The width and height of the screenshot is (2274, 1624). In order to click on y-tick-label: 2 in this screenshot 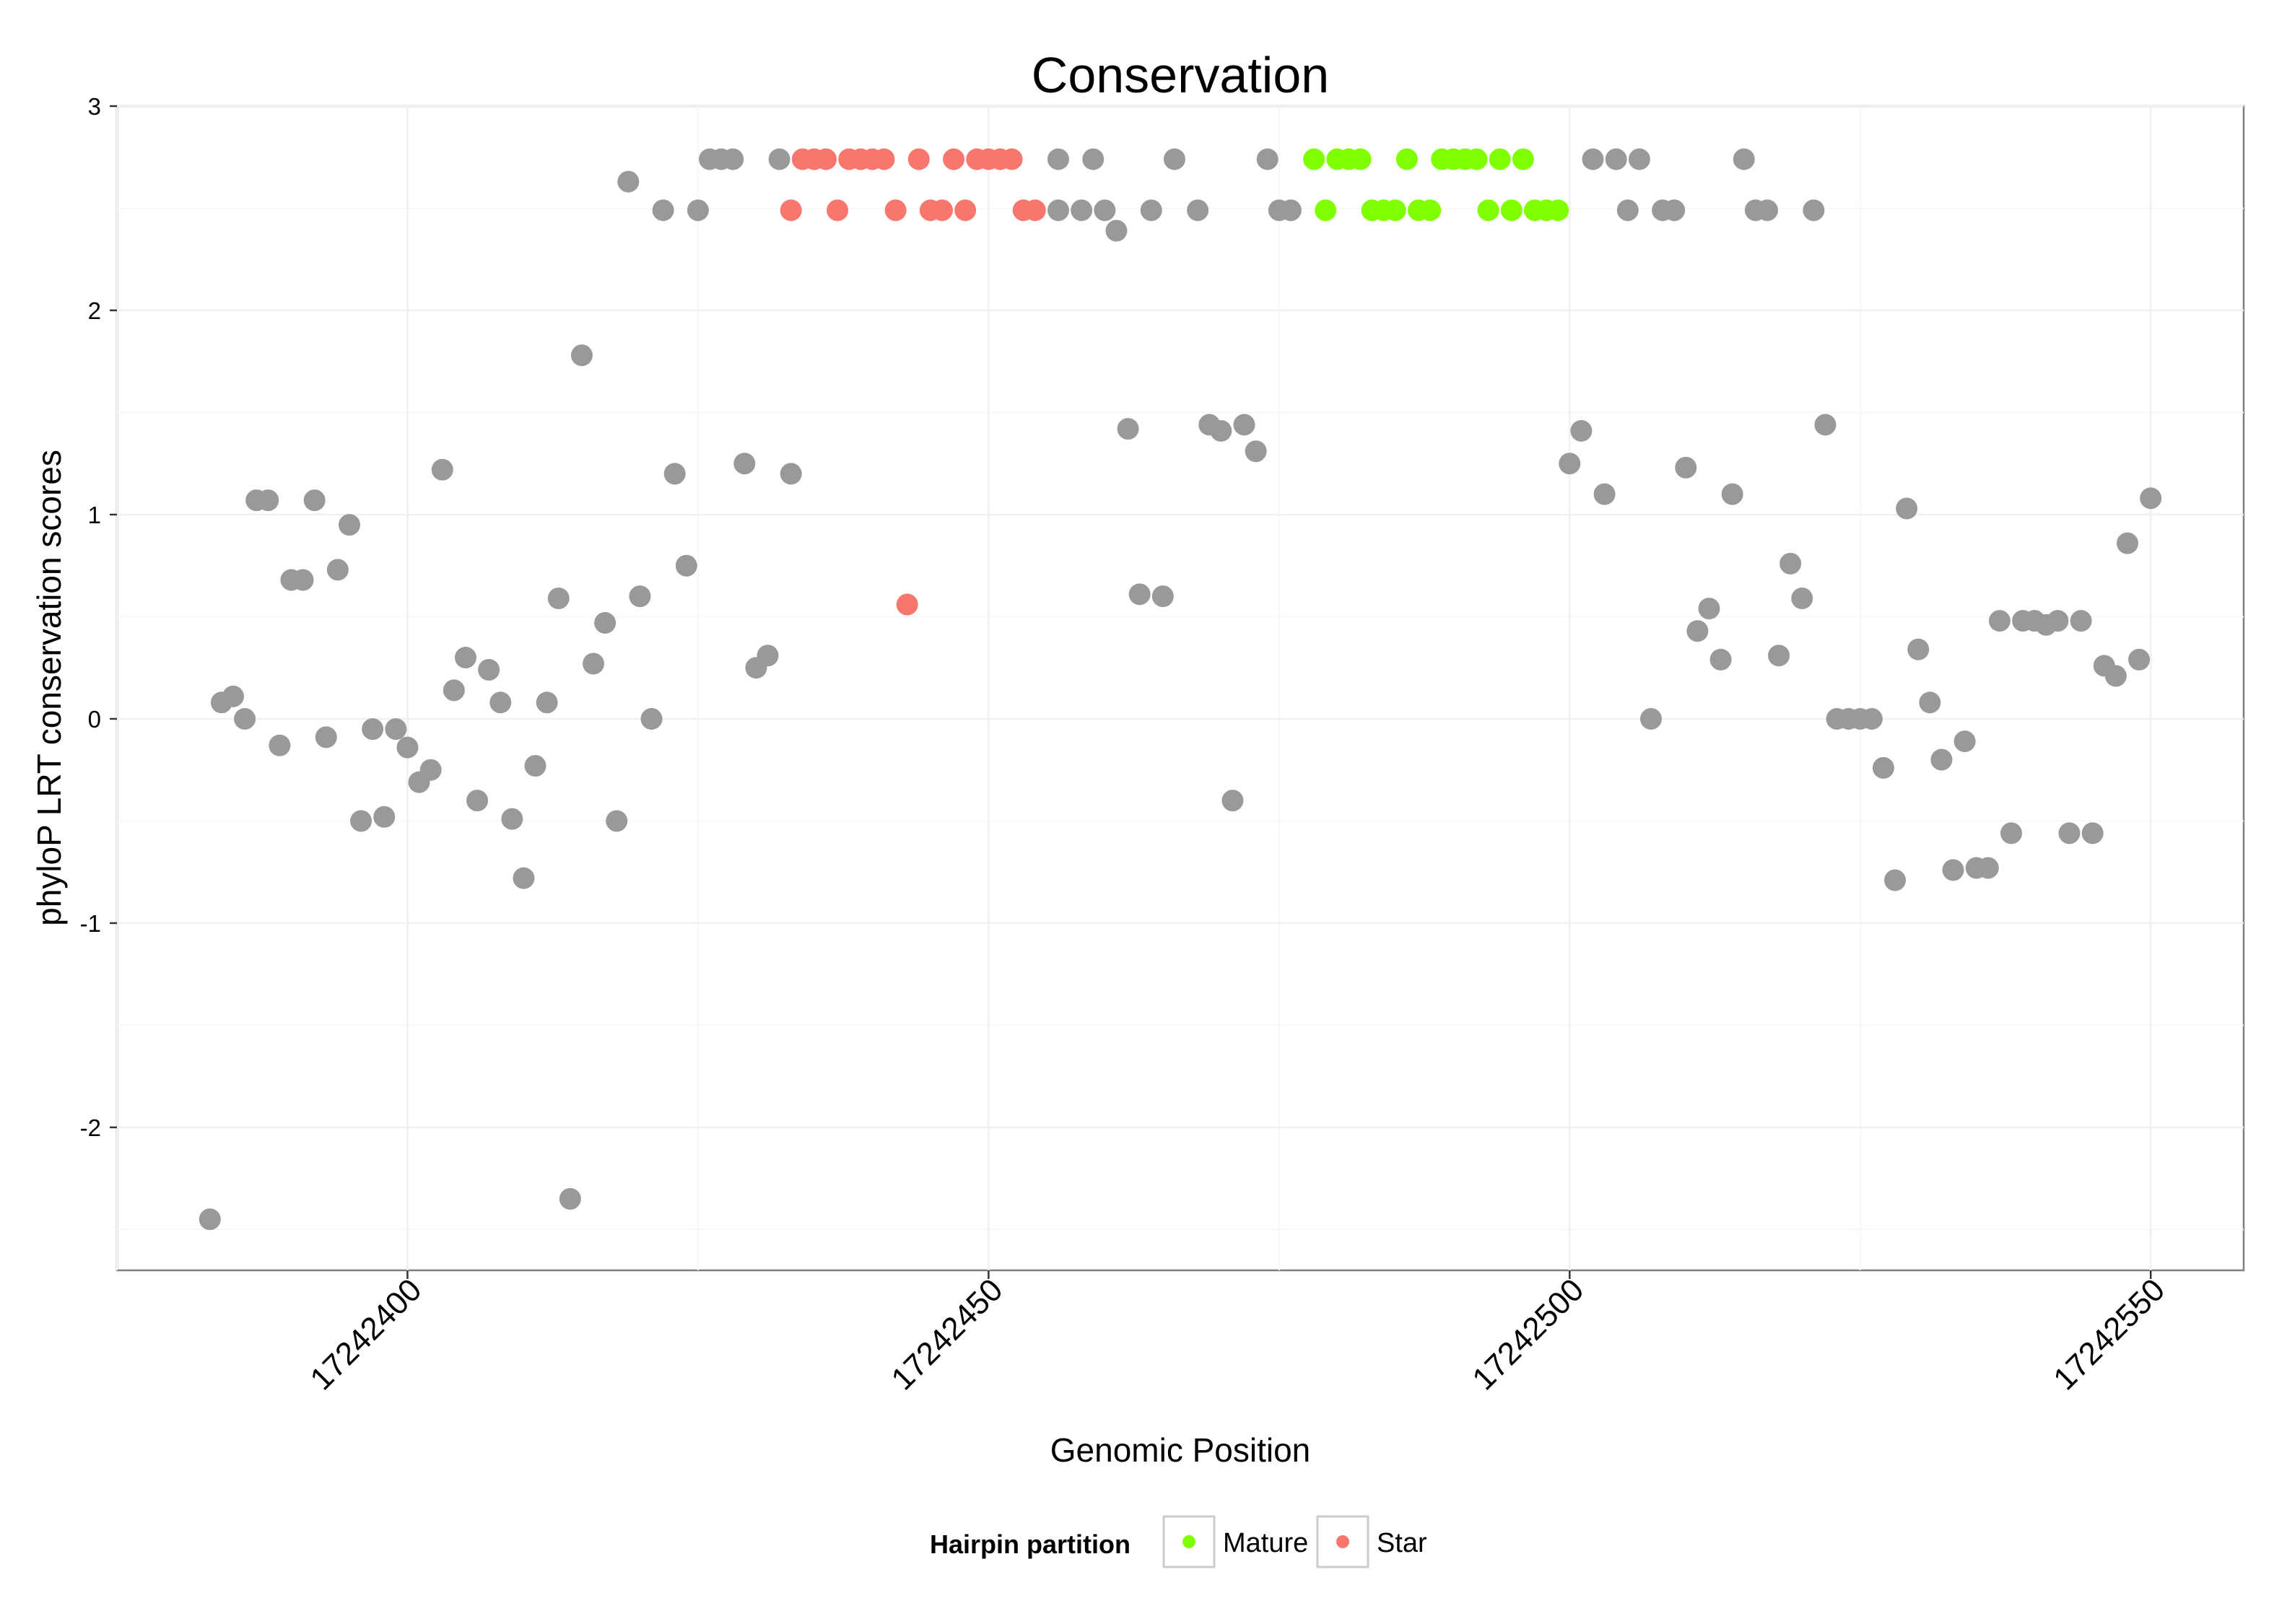, I will do `click(95, 310)`.